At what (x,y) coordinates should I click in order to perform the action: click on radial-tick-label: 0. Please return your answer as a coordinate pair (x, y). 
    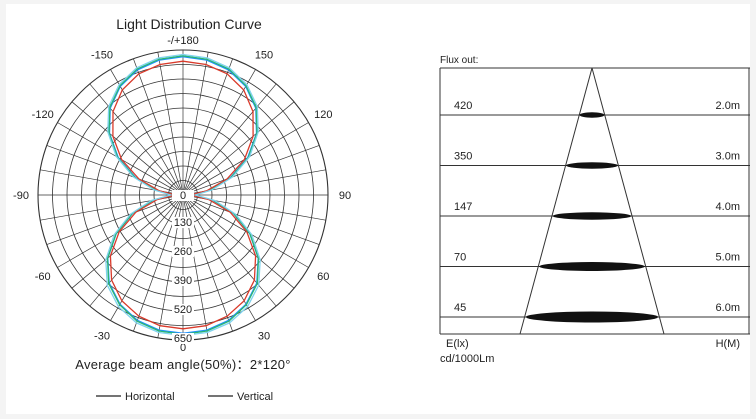
    Looking at the image, I should click on (183, 196).